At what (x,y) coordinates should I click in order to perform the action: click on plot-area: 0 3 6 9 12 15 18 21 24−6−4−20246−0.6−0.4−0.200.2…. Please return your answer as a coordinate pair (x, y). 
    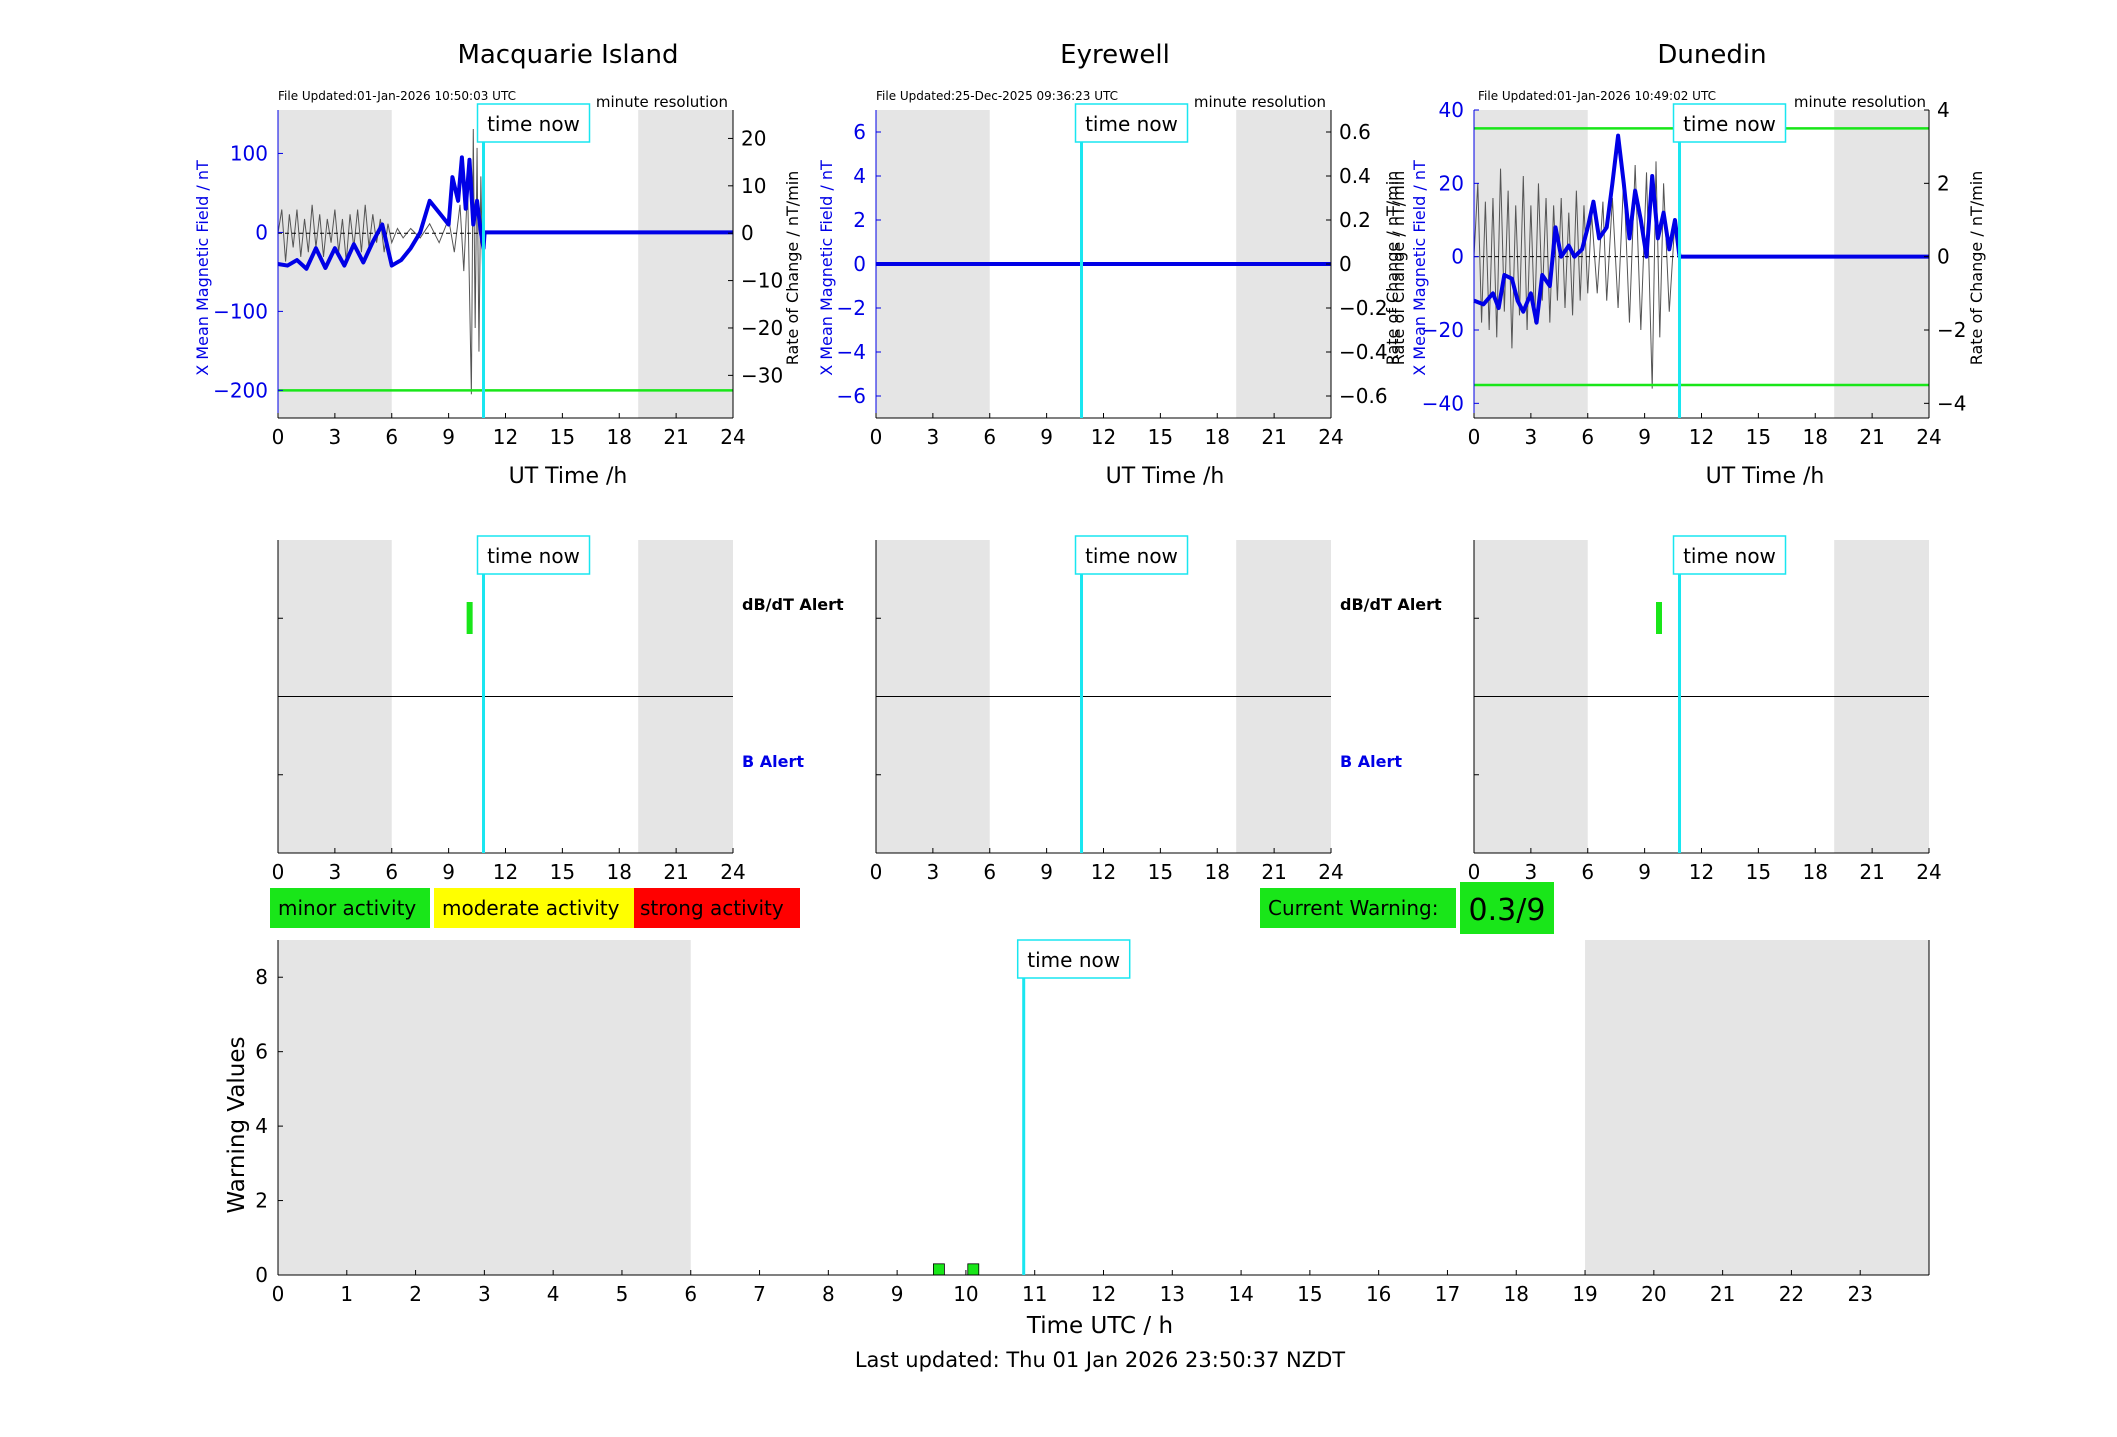
    Looking at the image, I should click on (1112, 276).